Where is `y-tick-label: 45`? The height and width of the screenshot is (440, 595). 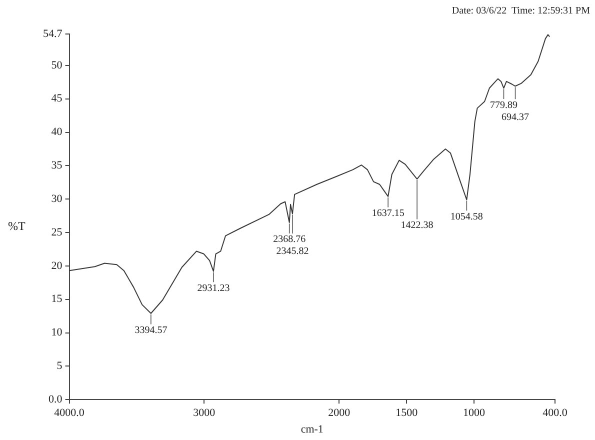
y-tick-label: 45 is located at coordinates (57, 98).